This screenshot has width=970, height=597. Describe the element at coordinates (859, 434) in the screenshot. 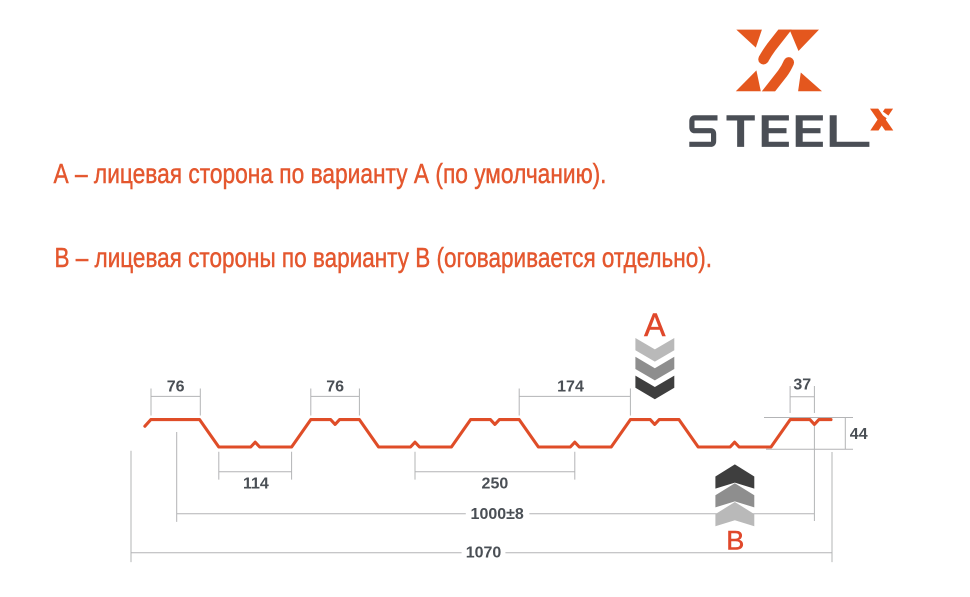

I see `svg-text: 44` at that location.